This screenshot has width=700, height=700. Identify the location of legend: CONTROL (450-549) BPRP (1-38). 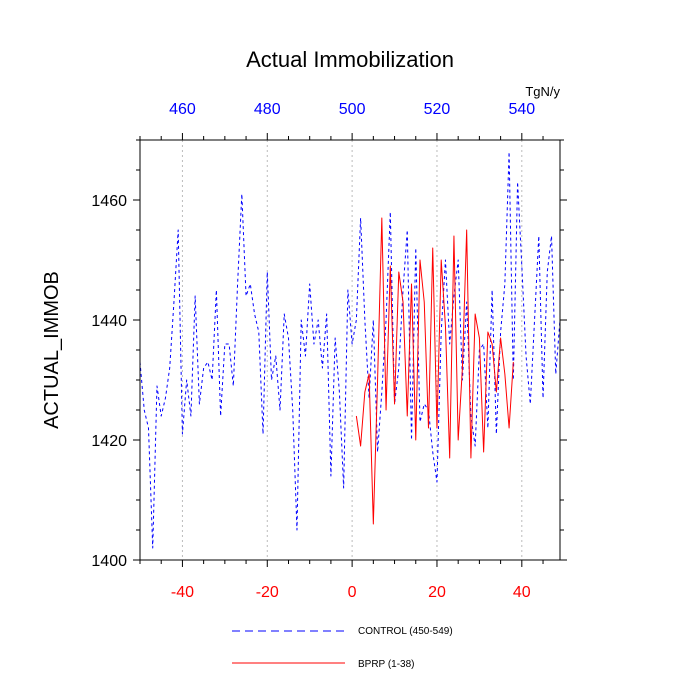
(342, 648).